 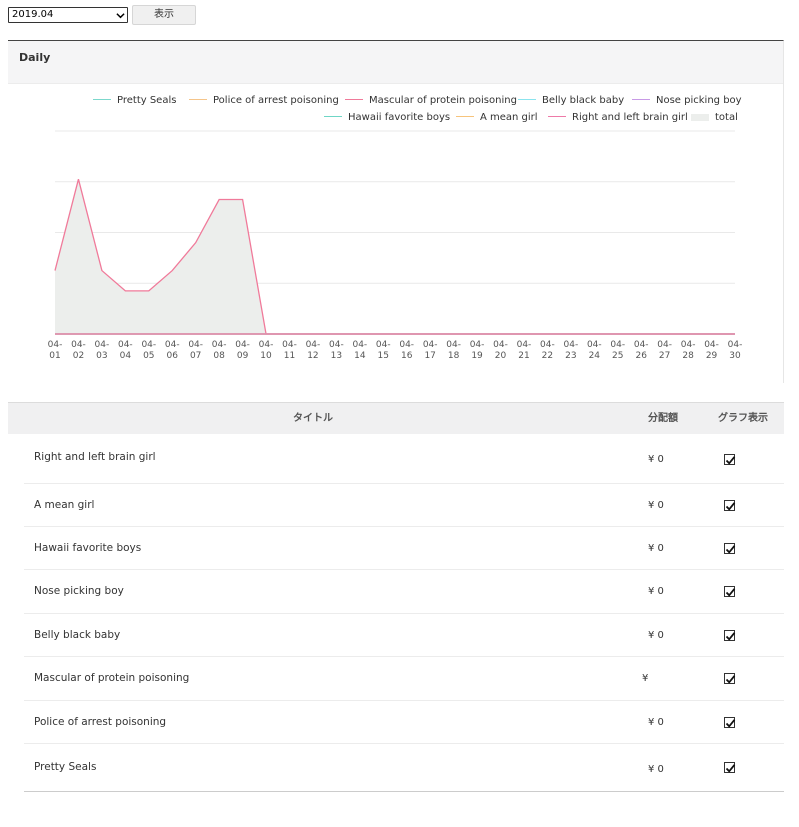 What do you see at coordinates (148, 350) in the screenshot?
I see `x-tick-label: 04-05` at bounding box center [148, 350].